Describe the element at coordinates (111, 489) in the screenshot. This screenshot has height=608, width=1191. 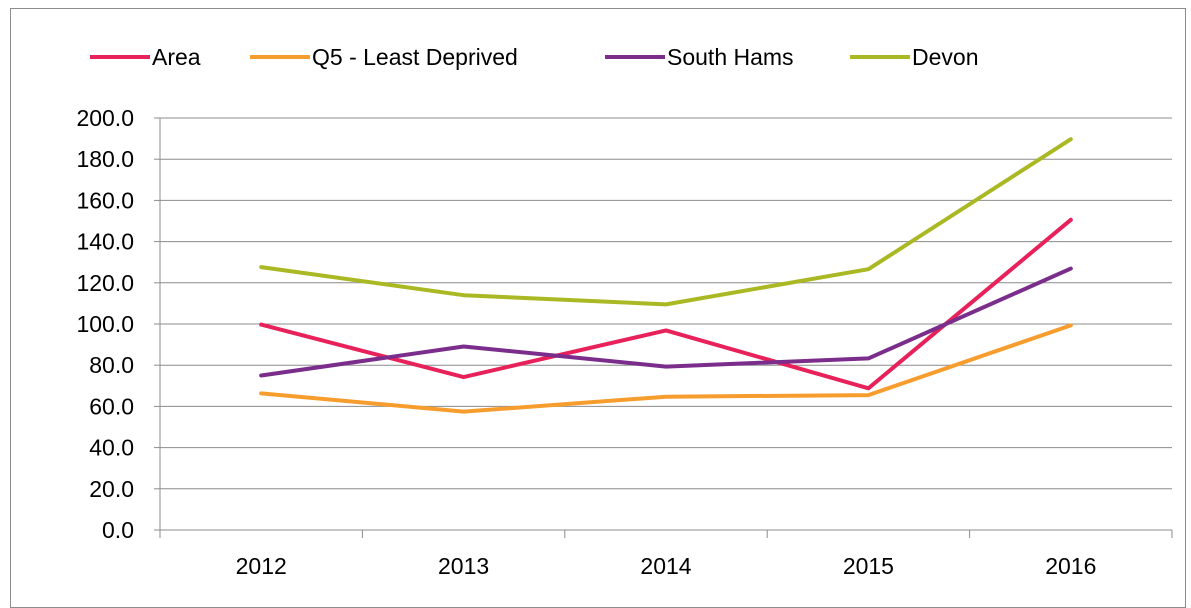
I see `y-tick-label: 20.0` at that location.